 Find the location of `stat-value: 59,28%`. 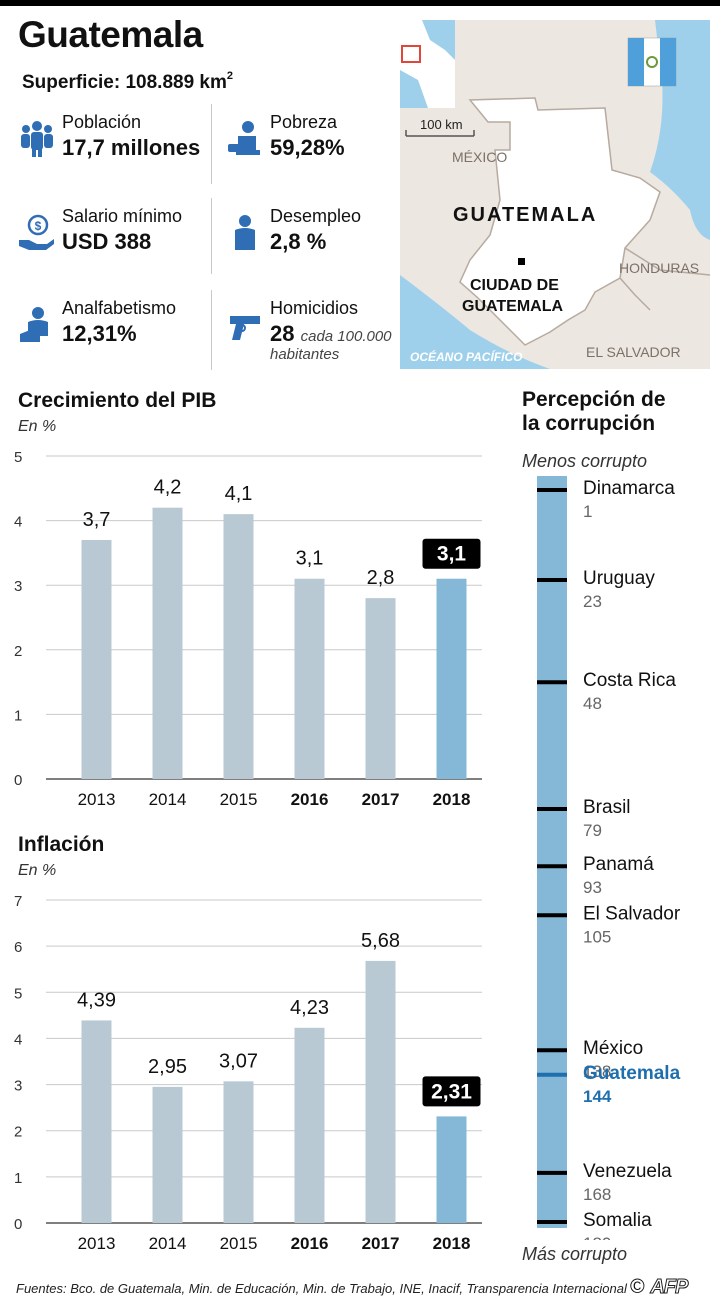

stat-value: 59,28% is located at coordinates (307, 147).